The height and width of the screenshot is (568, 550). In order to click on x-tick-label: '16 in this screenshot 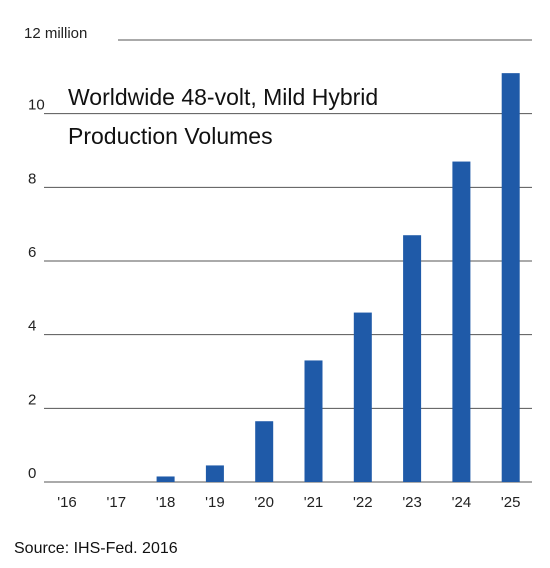, I will do `click(67, 502)`.